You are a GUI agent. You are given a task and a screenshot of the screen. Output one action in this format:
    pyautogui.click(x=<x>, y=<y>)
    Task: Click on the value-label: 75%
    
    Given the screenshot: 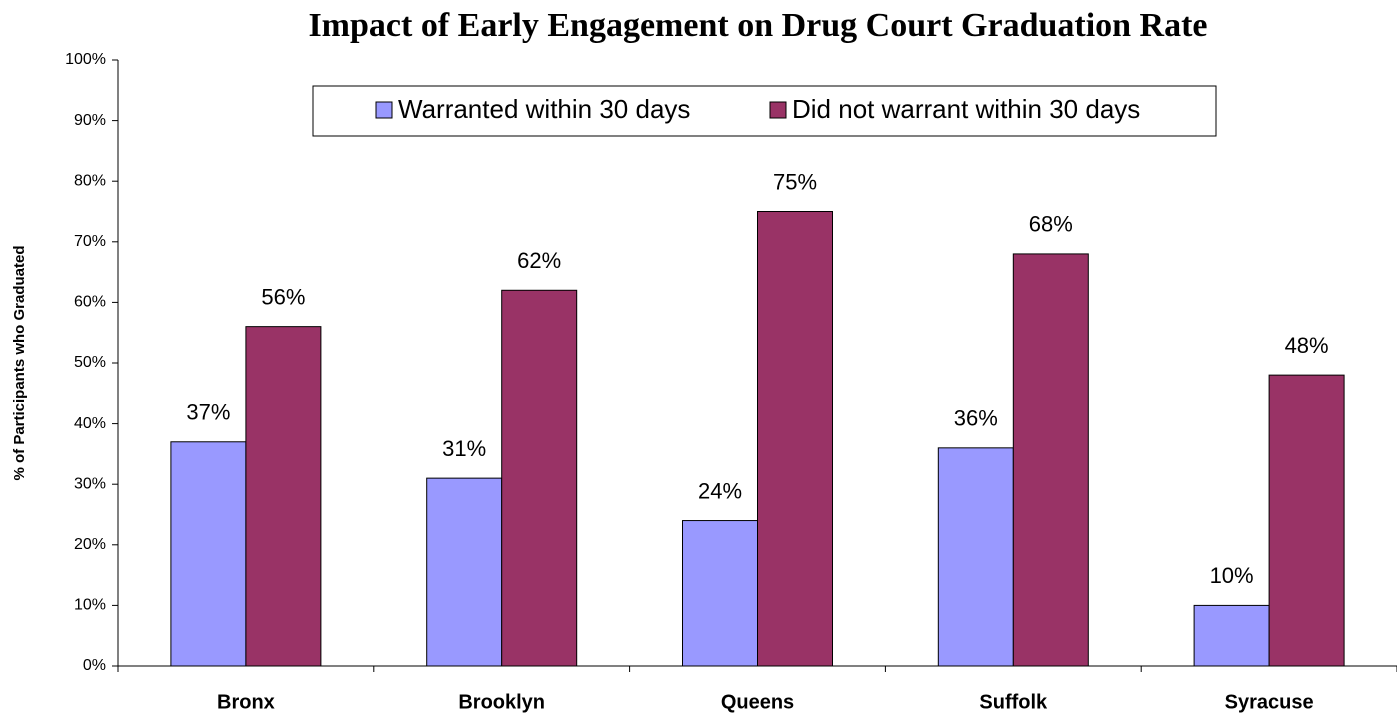 What is the action you would take?
    pyautogui.click(x=795, y=181)
    